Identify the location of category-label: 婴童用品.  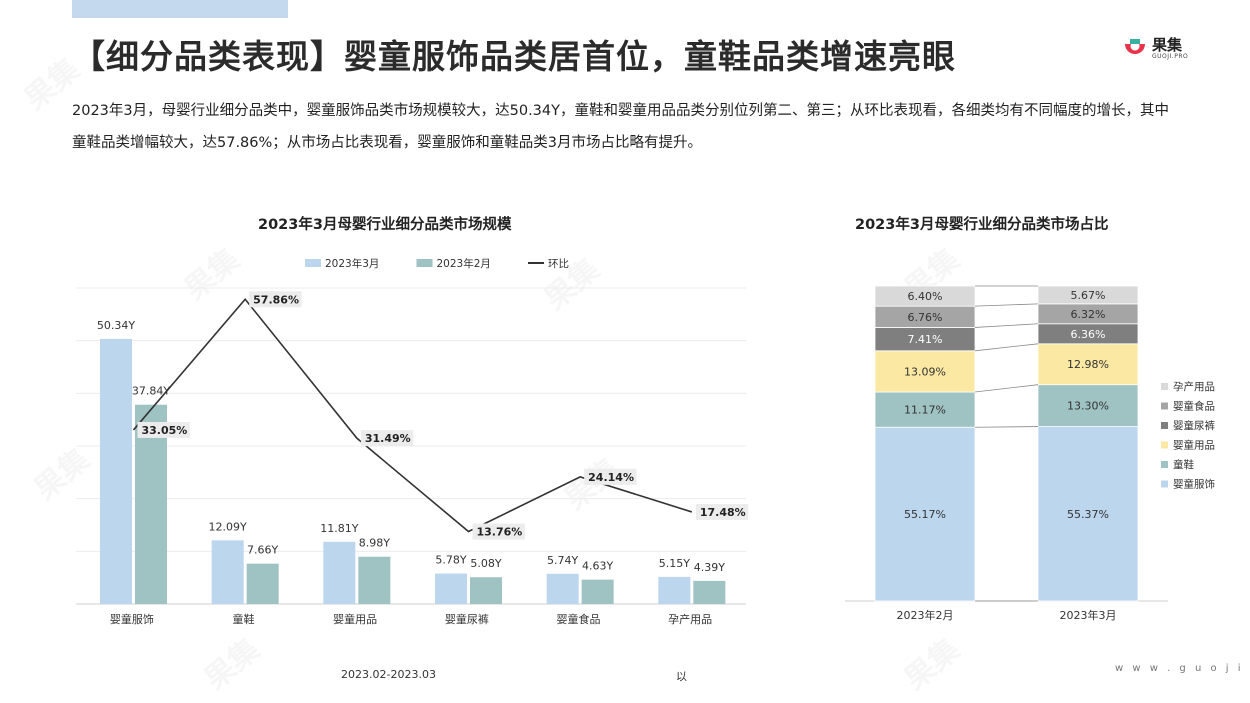
(355, 619).